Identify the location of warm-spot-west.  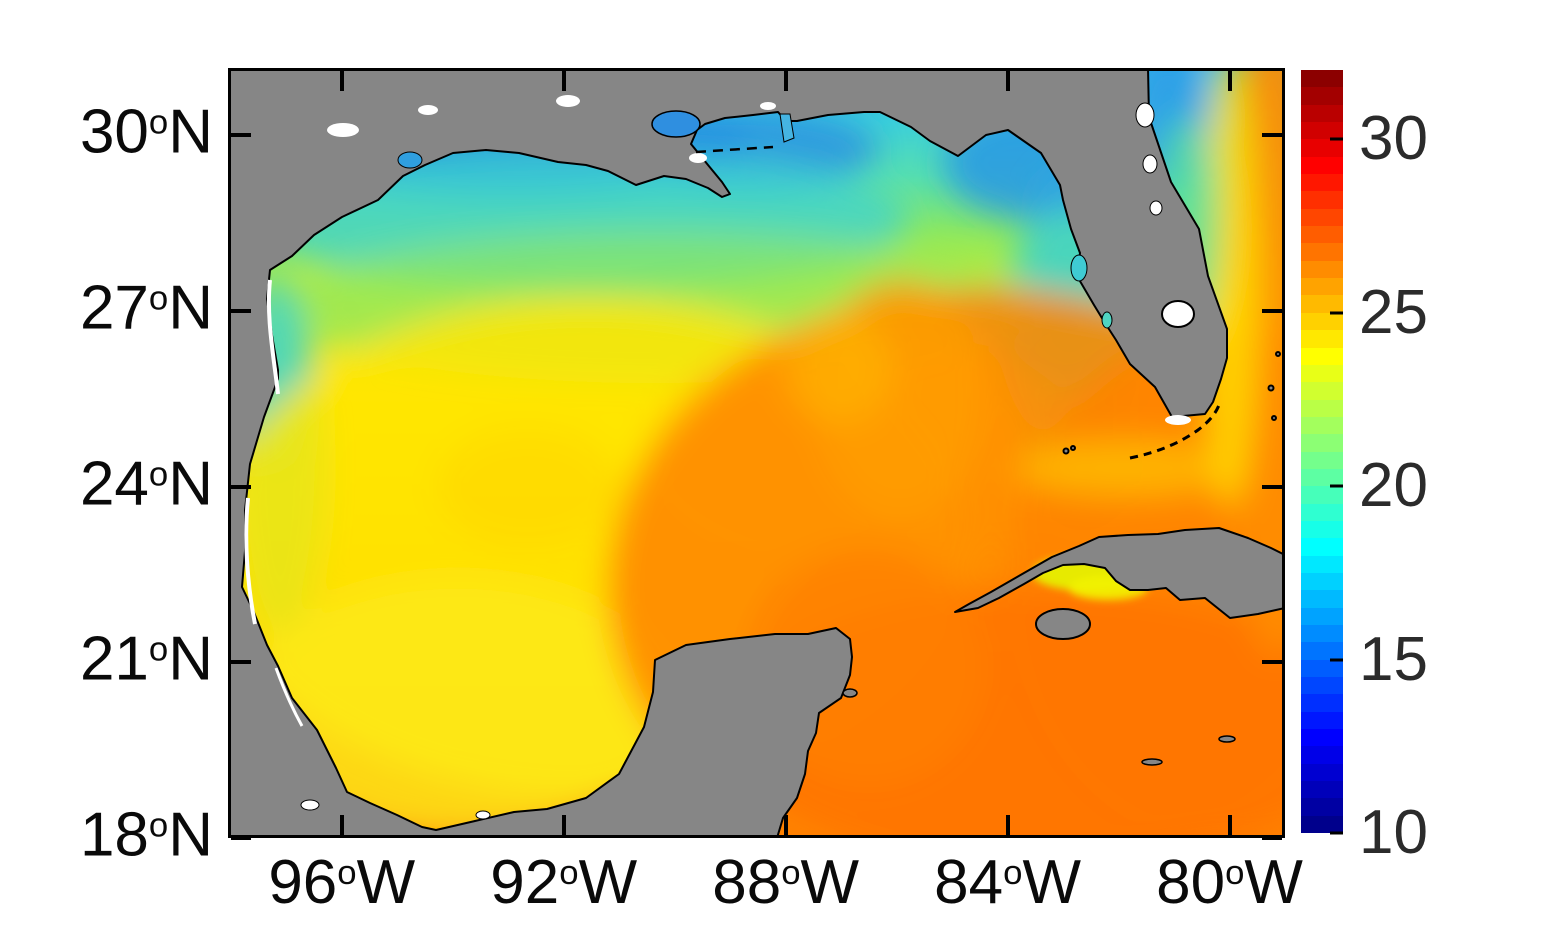
(528, 488).